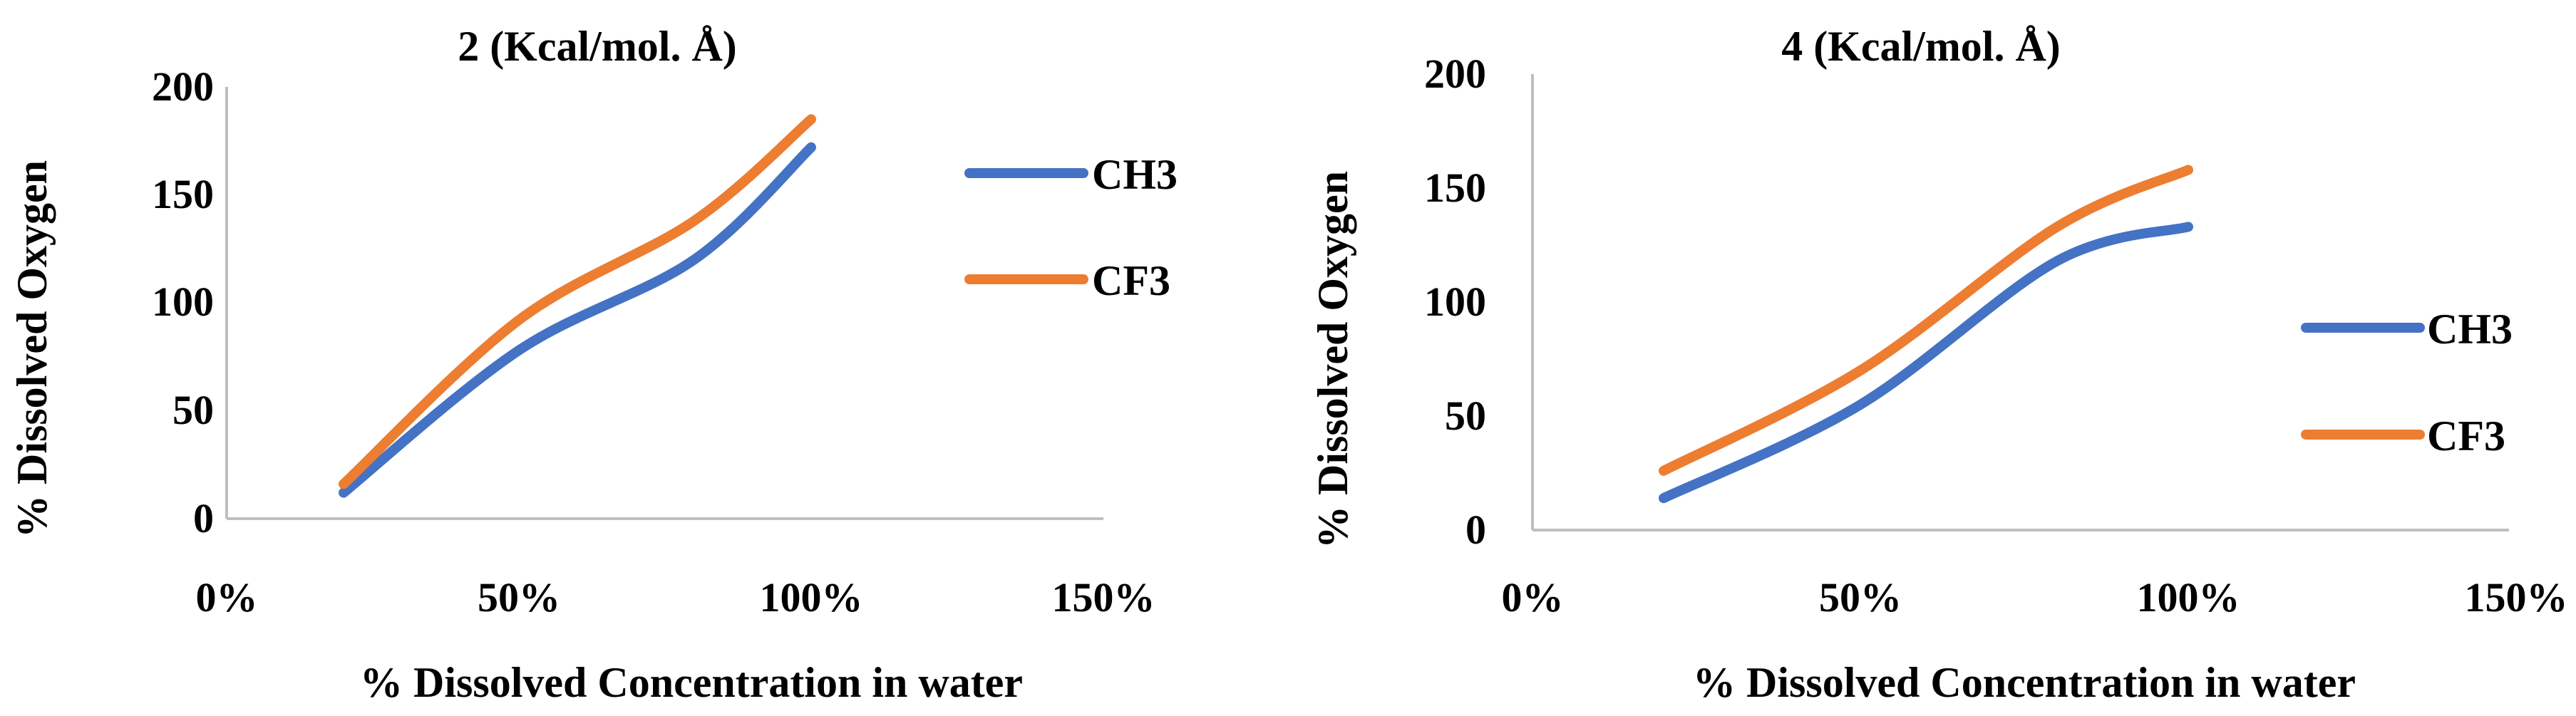 The height and width of the screenshot is (716, 2576). I want to click on chart-2-y-axis-label: % Dissolved Oxygen, so click(1332, 360).